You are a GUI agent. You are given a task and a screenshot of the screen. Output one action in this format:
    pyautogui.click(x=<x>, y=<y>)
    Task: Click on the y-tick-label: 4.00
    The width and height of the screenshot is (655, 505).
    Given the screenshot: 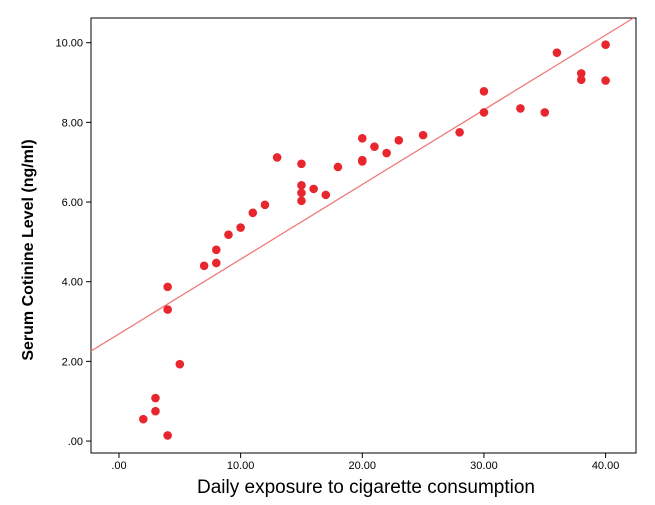 What is the action you would take?
    pyautogui.click(x=72, y=283)
    